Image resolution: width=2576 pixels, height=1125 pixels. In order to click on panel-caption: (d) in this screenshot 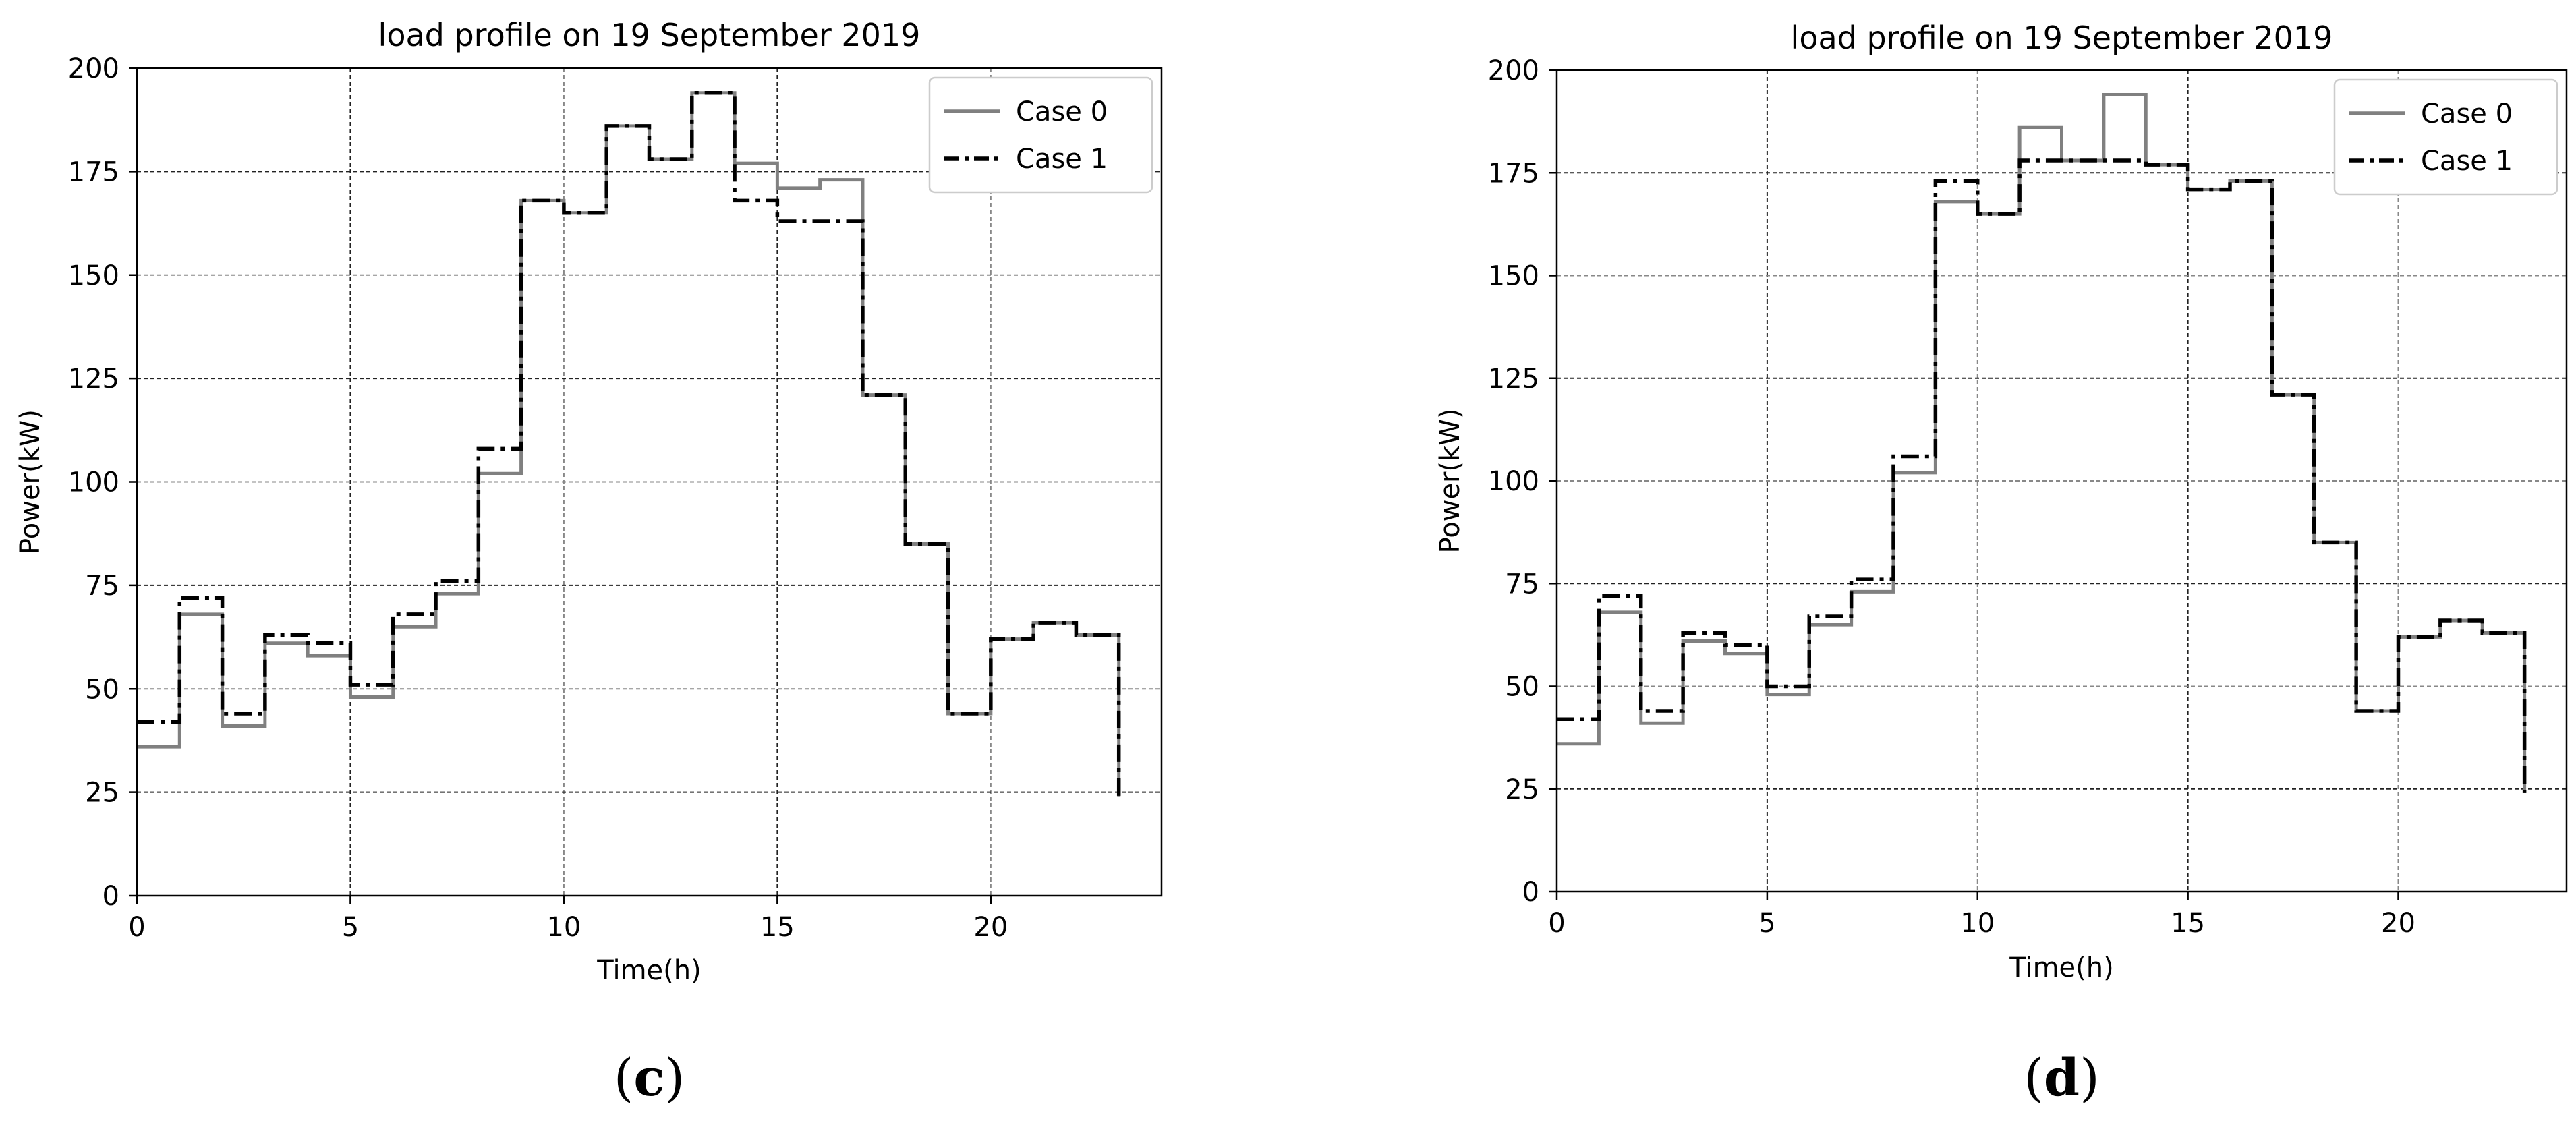, I will do `click(2061, 1077)`.